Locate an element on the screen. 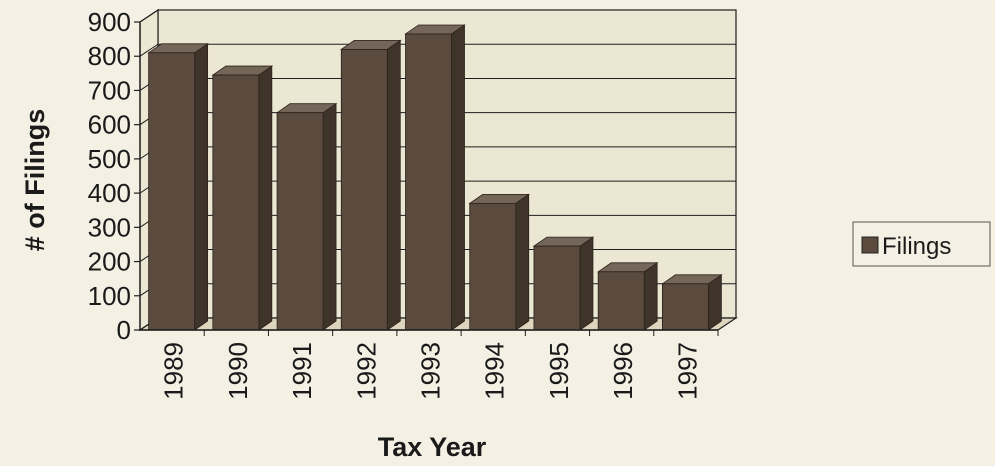 The height and width of the screenshot is (466, 995). y-axis-ticks: 0 100 200 300 400 500 600 700 800 900 is located at coordinates (114, 176).